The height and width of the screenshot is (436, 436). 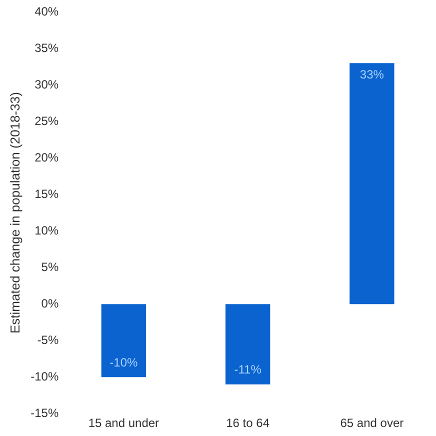 I want to click on data-label: -11%, so click(x=248, y=369).